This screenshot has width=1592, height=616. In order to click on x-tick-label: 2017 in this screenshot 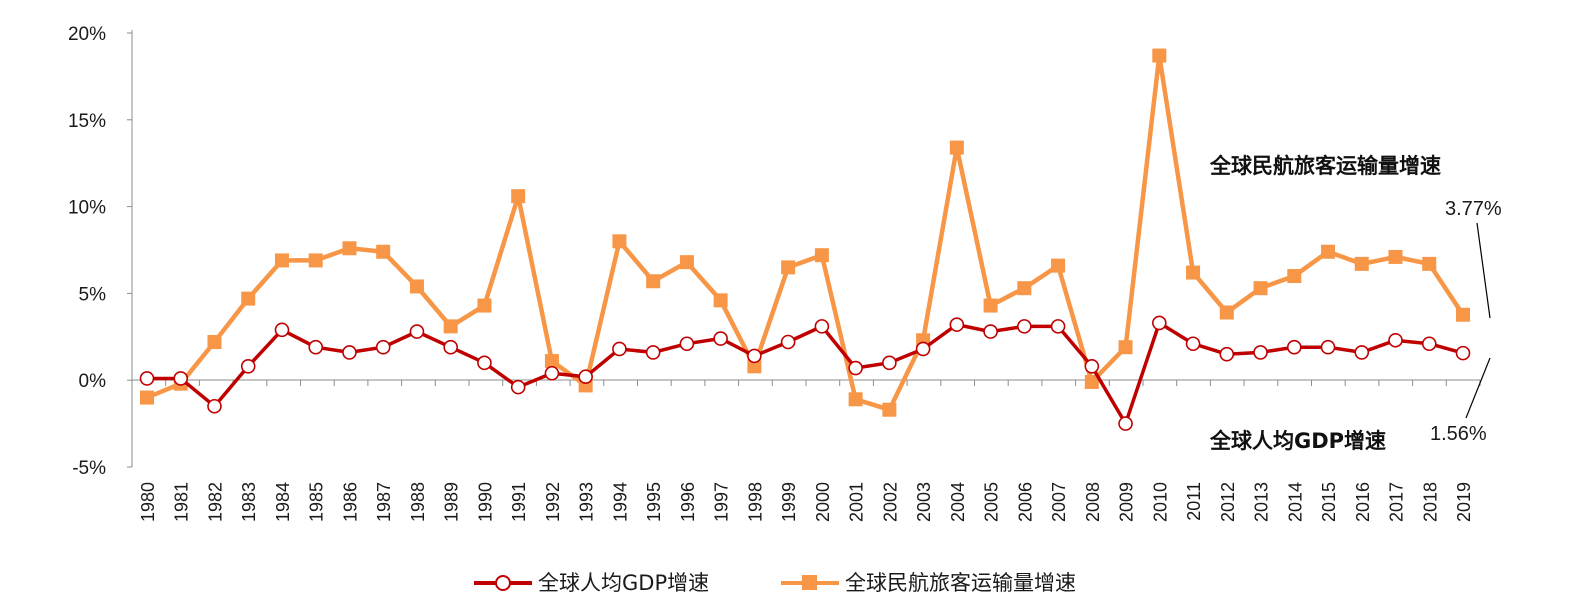, I will do `click(1397, 502)`.